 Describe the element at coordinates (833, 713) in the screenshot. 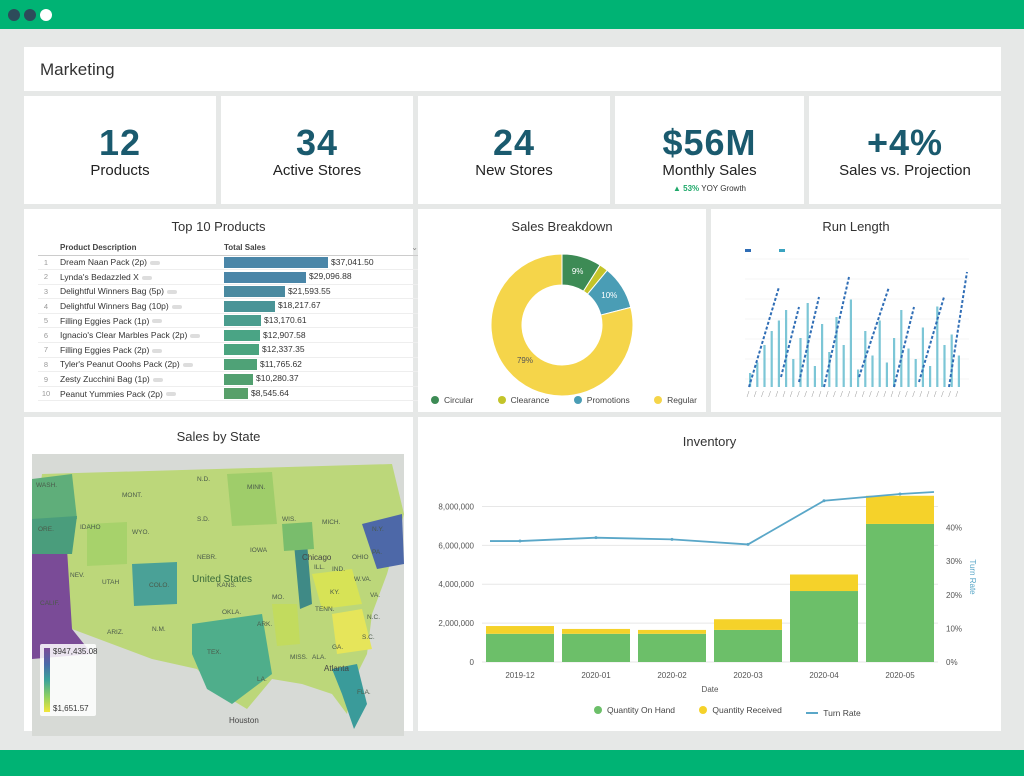

I see `legend-item: Turn Rate` at that location.